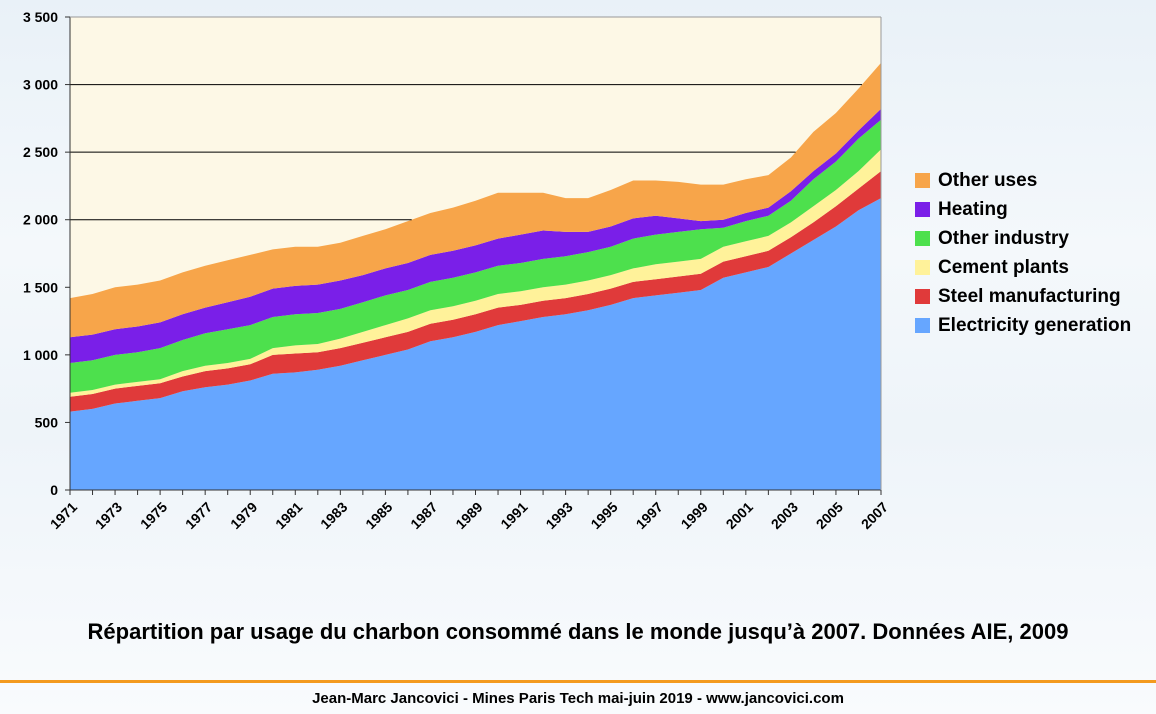 This screenshot has width=1156, height=714. Describe the element at coordinates (973, 209) in the screenshot. I see `legend-label: Heating` at that location.